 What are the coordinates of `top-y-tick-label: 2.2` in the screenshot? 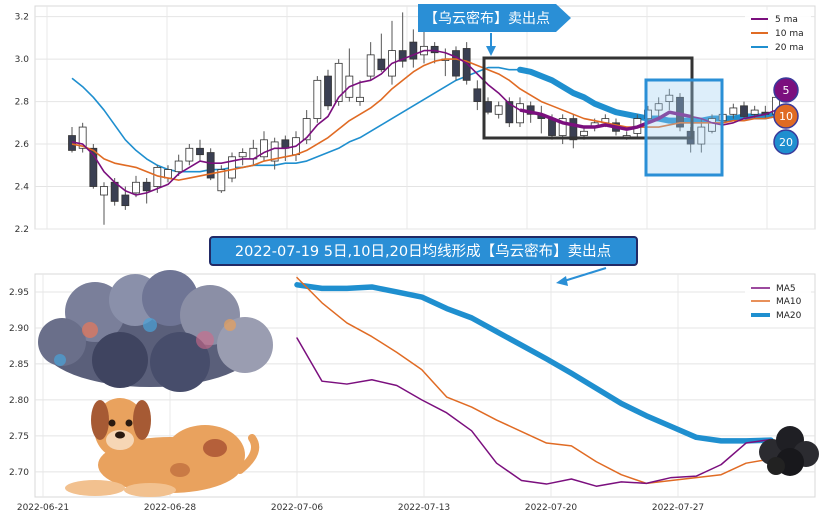 It's located at (22, 230).